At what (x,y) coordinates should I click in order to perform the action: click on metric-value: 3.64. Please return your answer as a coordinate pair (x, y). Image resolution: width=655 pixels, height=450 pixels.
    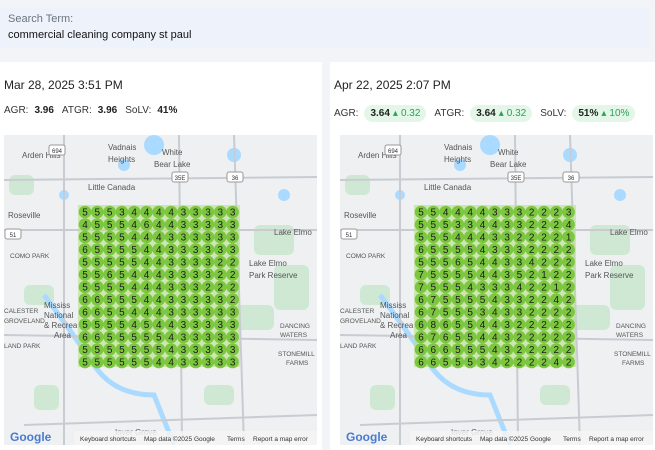
    Looking at the image, I should click on (380, 113).